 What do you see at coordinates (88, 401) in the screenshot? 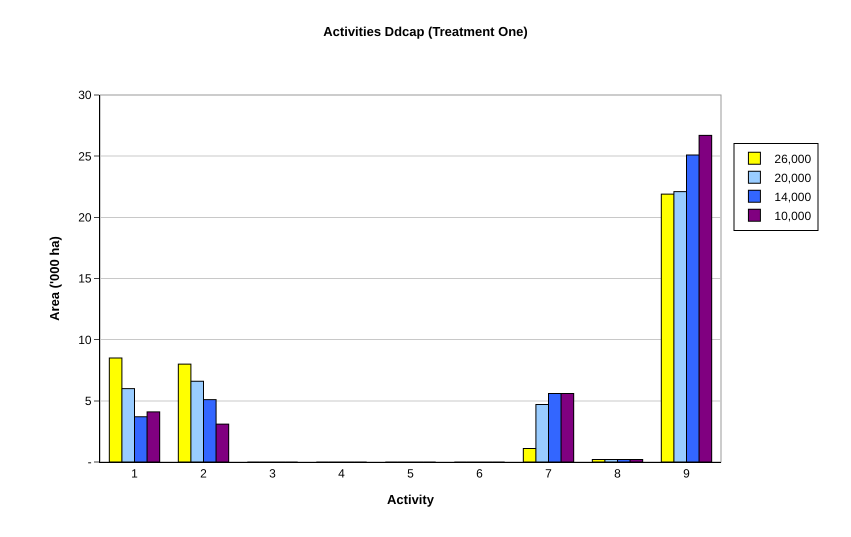
I see `y-tick-label: 5` at bounding box center [88, 401].